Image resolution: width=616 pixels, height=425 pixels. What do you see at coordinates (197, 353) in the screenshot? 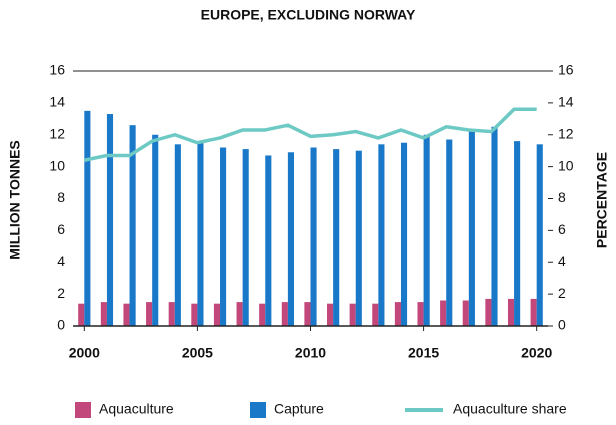
I see `x-tick-label: 2005` at bounding box center [197, 353].